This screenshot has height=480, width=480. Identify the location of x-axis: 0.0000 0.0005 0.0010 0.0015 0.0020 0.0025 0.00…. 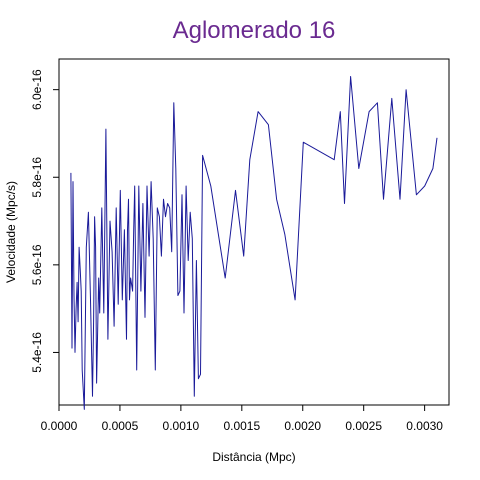
(242, 418).